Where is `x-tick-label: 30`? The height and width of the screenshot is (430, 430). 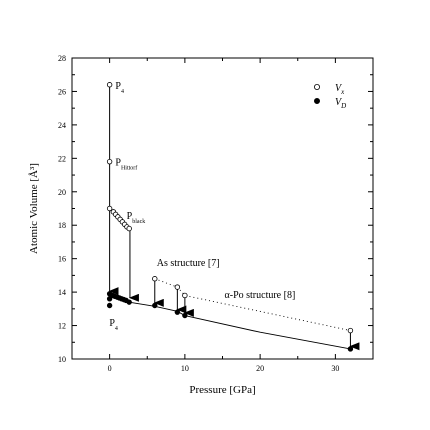 x-tick-label: 30 is located at coordinates (335, 368).